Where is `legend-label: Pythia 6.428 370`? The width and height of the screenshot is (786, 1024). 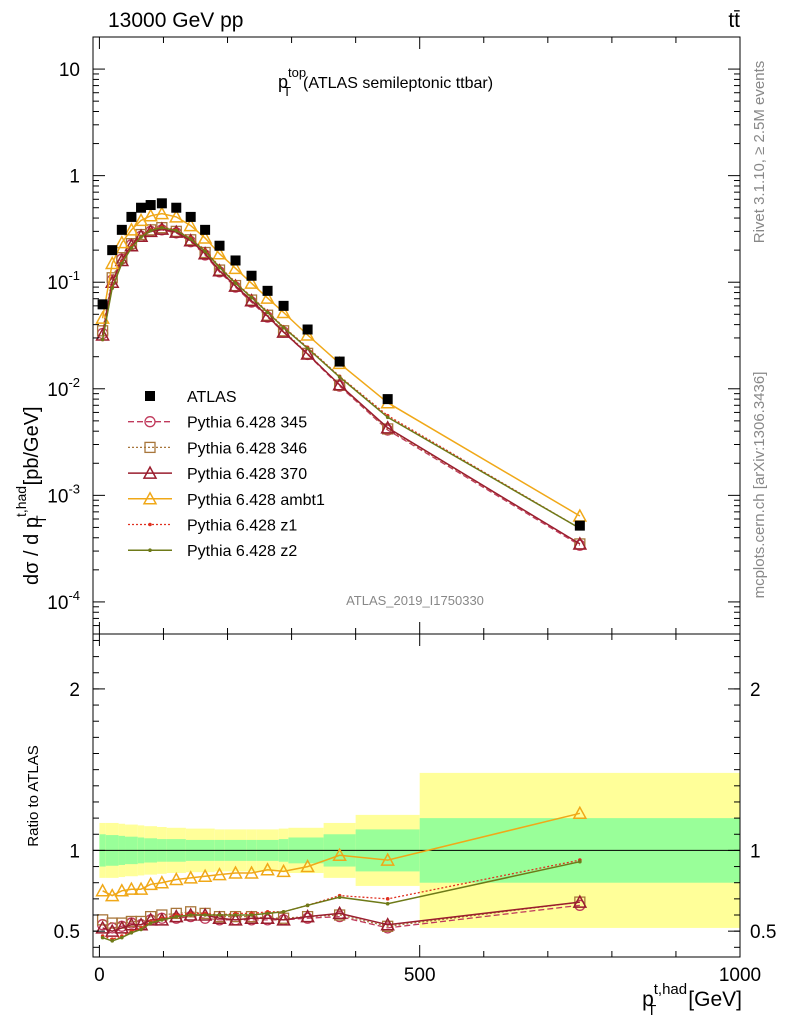 legend-label: Pythia 6.428 370 is located at coordinates (247, 474).